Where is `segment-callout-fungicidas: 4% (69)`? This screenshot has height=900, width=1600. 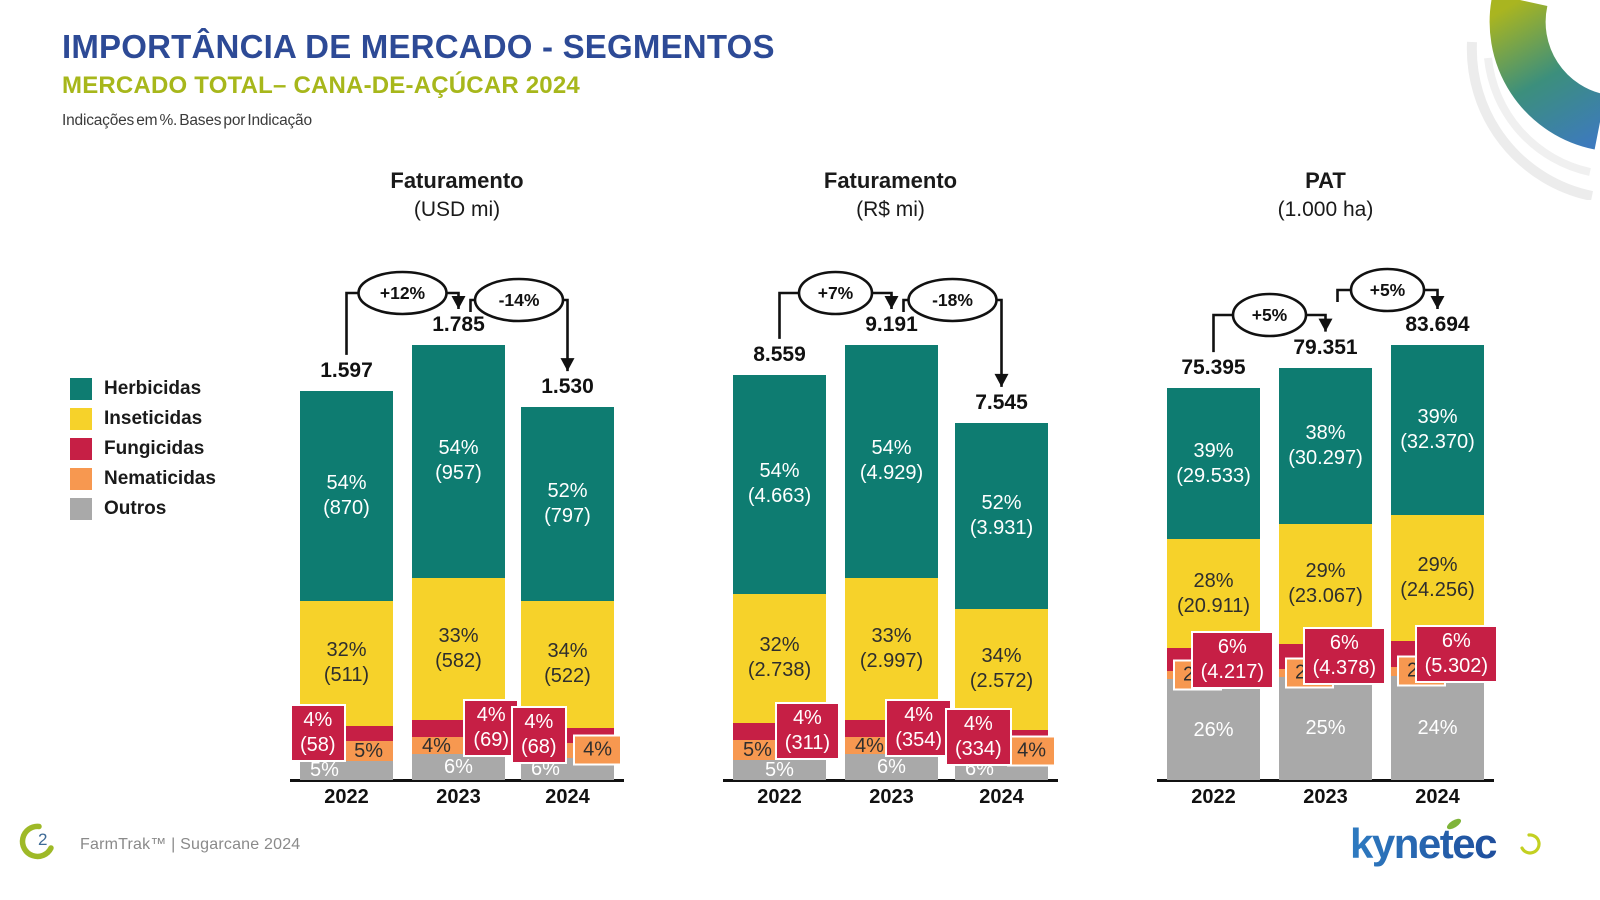 segment-callout-fungicidas: 4% (69) is located at coordinates (491, 728).